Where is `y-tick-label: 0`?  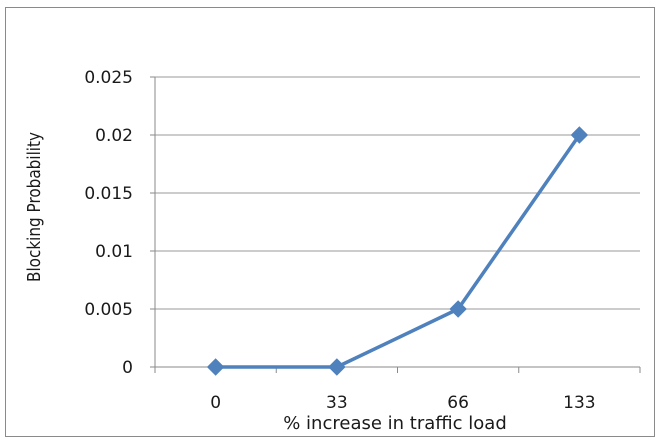
y-tick-label: 0 is located at coordinates (127, 368).